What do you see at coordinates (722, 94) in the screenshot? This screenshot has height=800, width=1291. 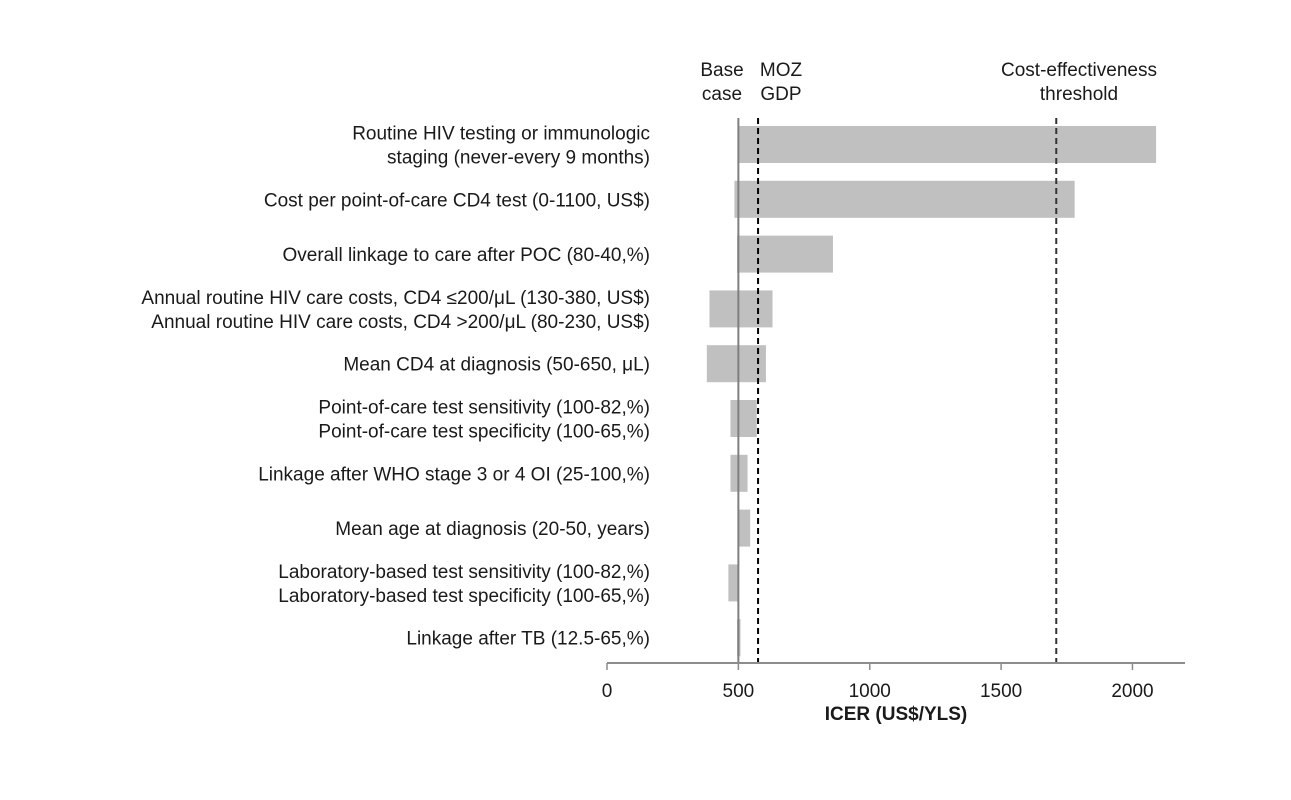 I see `base-case-label-1: case` at bounding box center [722, 94].